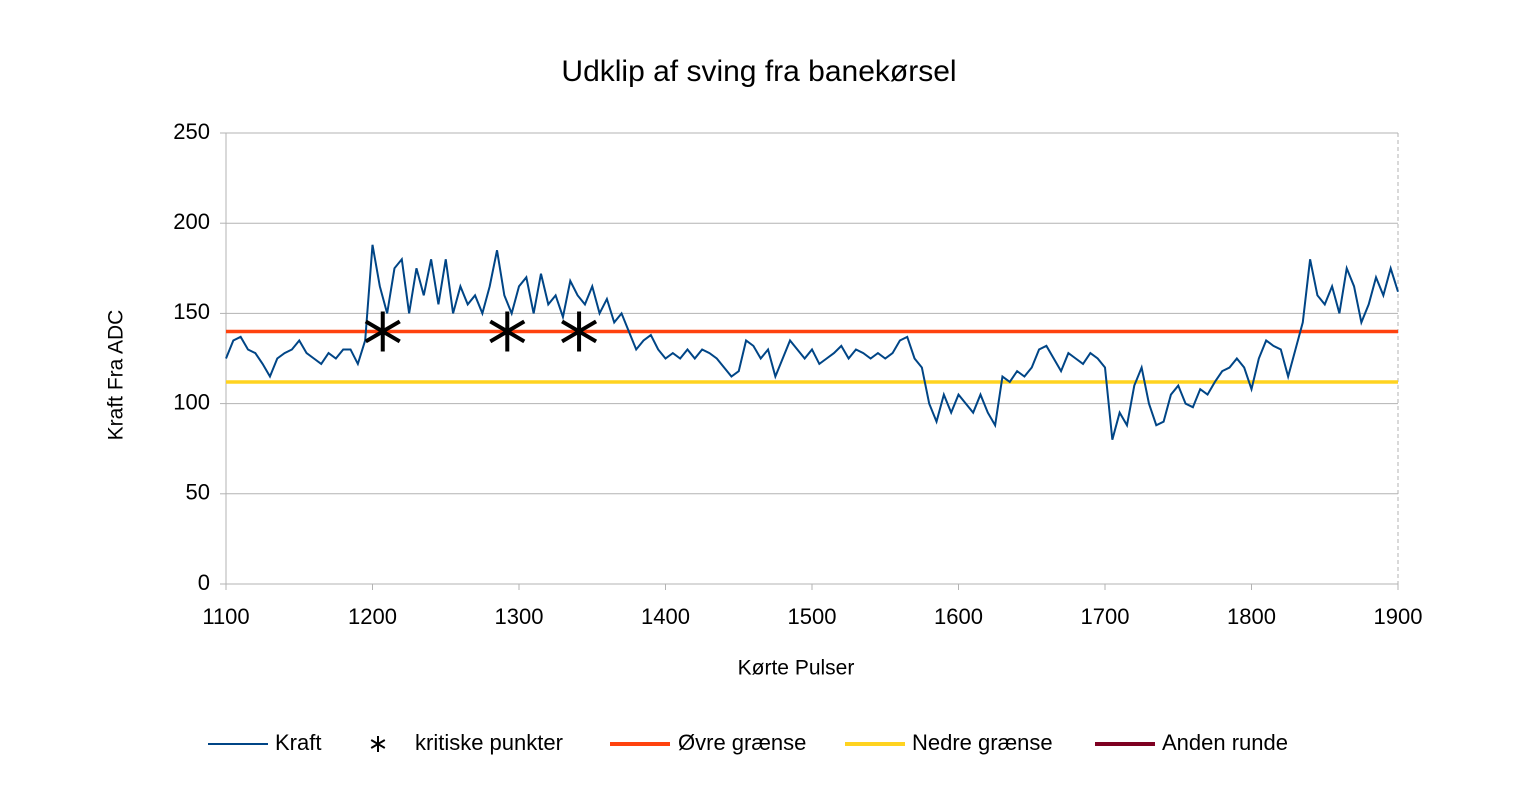 This screenshot has height=786, width=1518. Describe the element at coordinates (958, 616) in the screenshot. I see `x-tick-label: 1600` at that location.